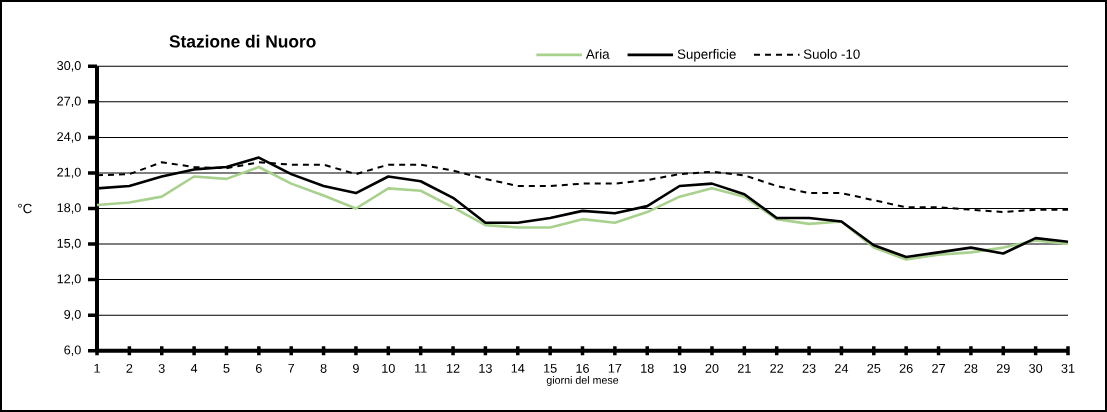  What do you see at coordinates (647, 368) in the screenshot?
I see `x-tick-label: 18` at bounding box center [647, 368].